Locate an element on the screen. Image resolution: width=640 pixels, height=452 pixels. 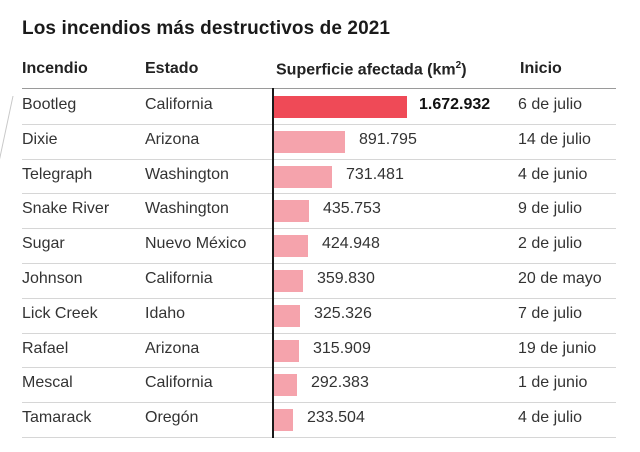
header-area-close: ) is located at coordinates (464, 70).